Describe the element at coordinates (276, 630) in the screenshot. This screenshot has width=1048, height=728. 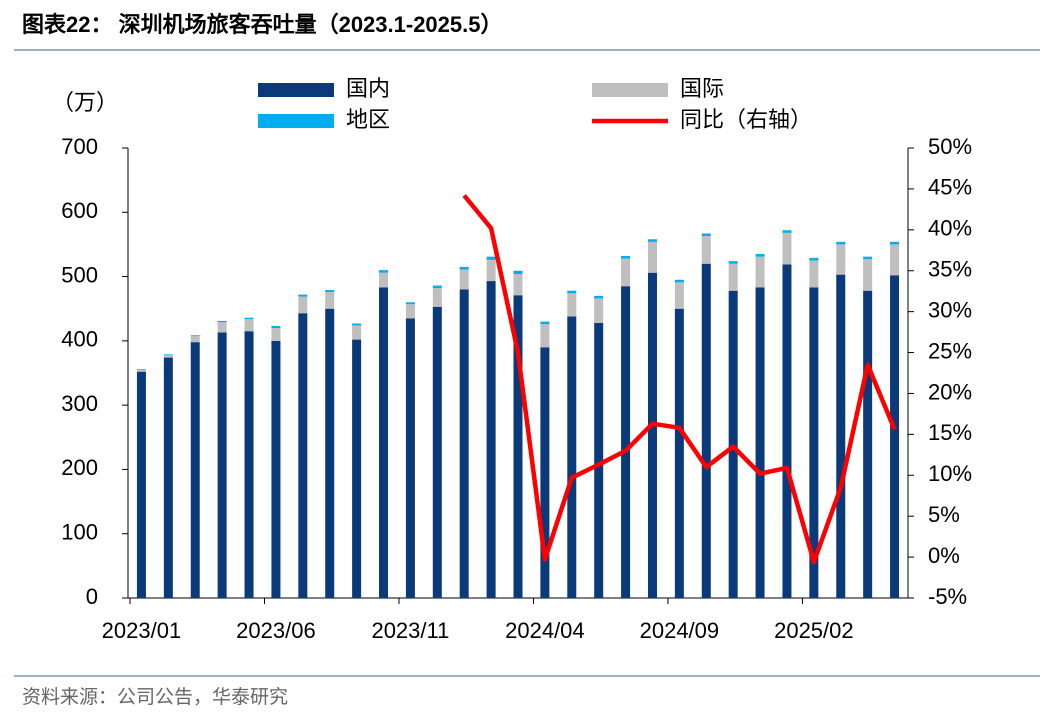
I see `x-tick-label: 2023/06` at that location.